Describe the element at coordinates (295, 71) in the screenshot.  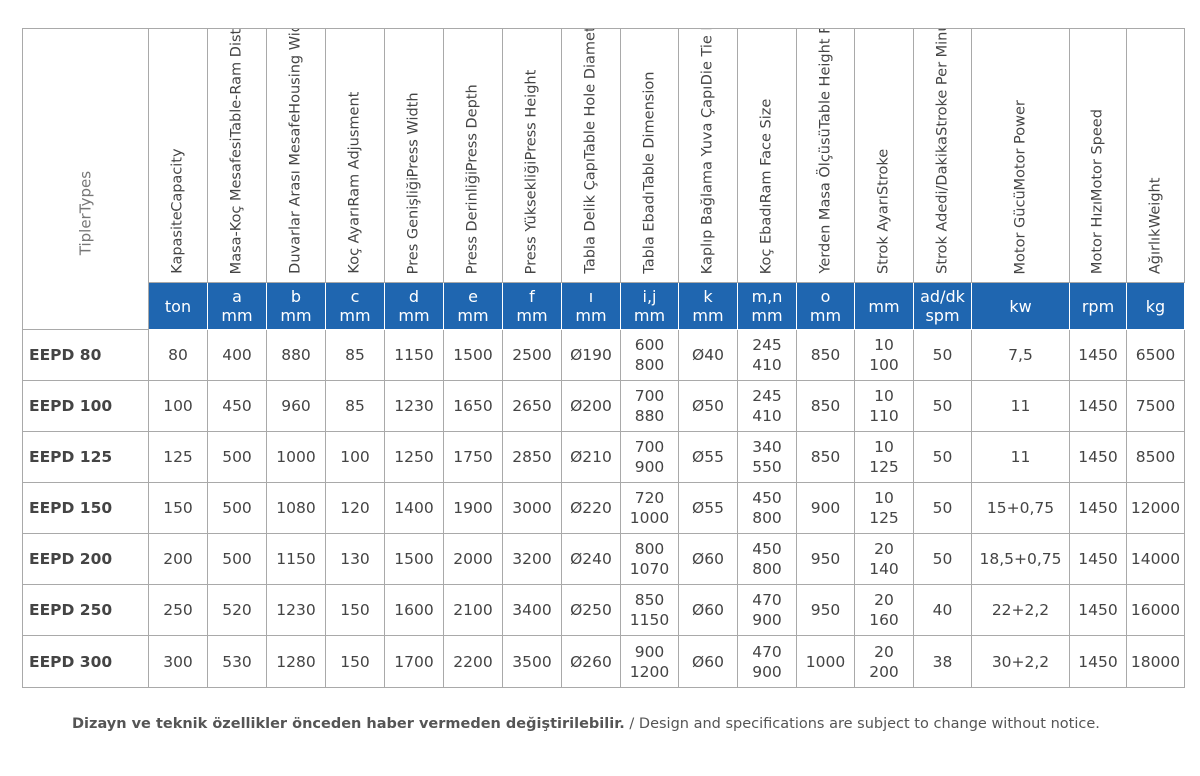
I see `column-header-en: Housing Width` at that location.